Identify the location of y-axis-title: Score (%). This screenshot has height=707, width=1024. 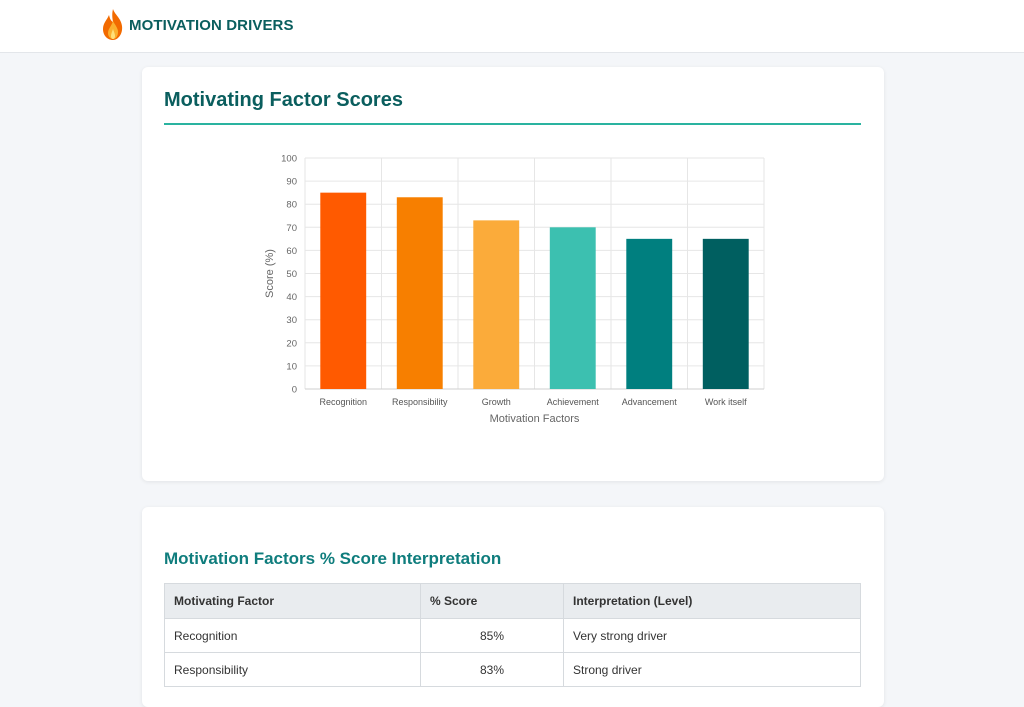
(270, 273).